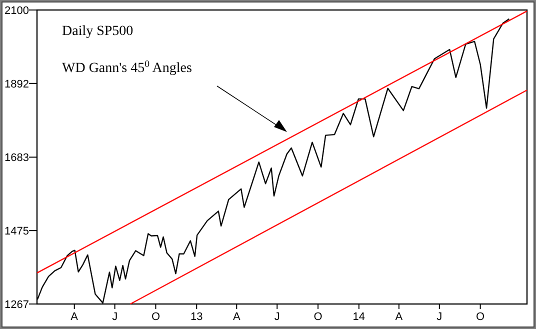 Image resolution: width=536 pixels, height=329 pixels. What do you see at coordinates (98, 31) in the screenshot?
I see `annotation: Daily SP500` at bounding box center [98, 31].